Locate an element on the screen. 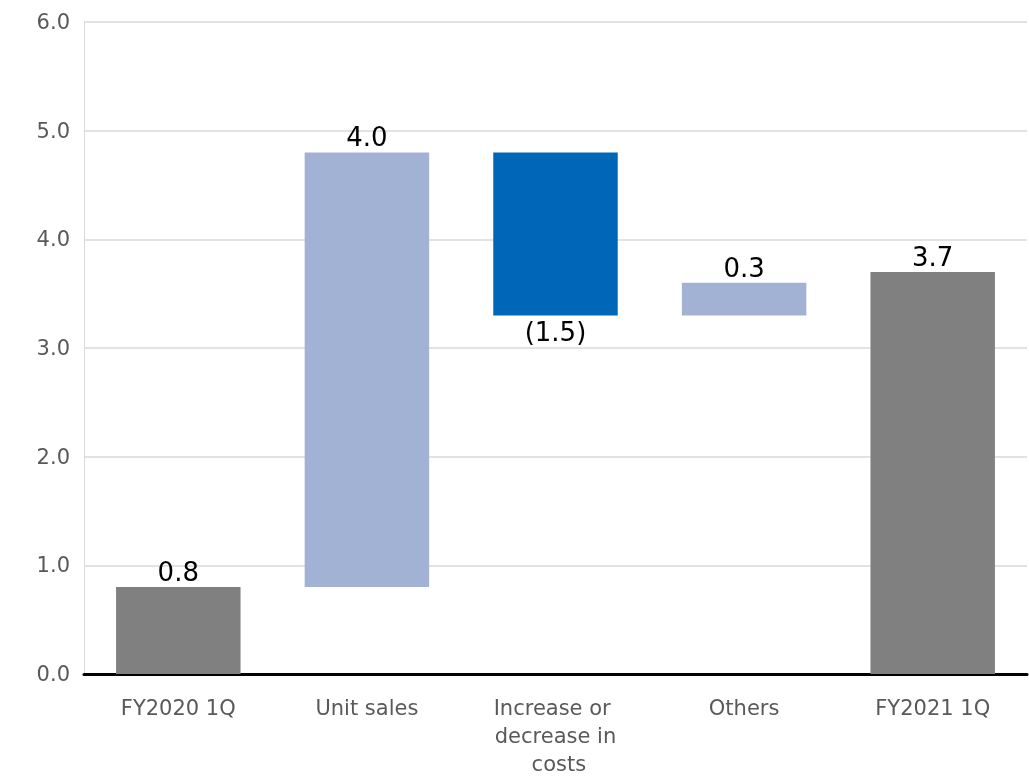 This screenshot has height=782, width=1029. y-tick-label: 5.0 is located at coordinates (53, 130).